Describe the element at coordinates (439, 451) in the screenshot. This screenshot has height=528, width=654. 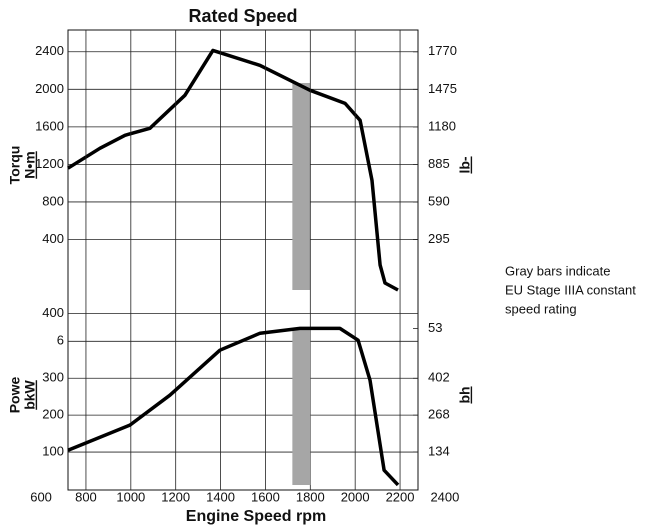
I see `y2-tick-label: 134` at that location.